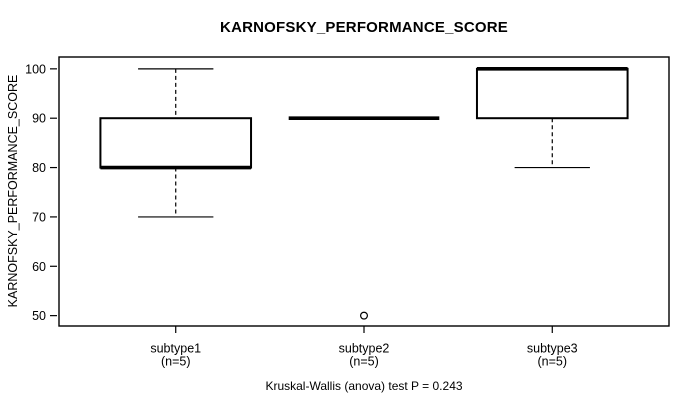 This screenshot has height=400, width=700. I want to click on y-tick-label: 50, so click(39, 316).